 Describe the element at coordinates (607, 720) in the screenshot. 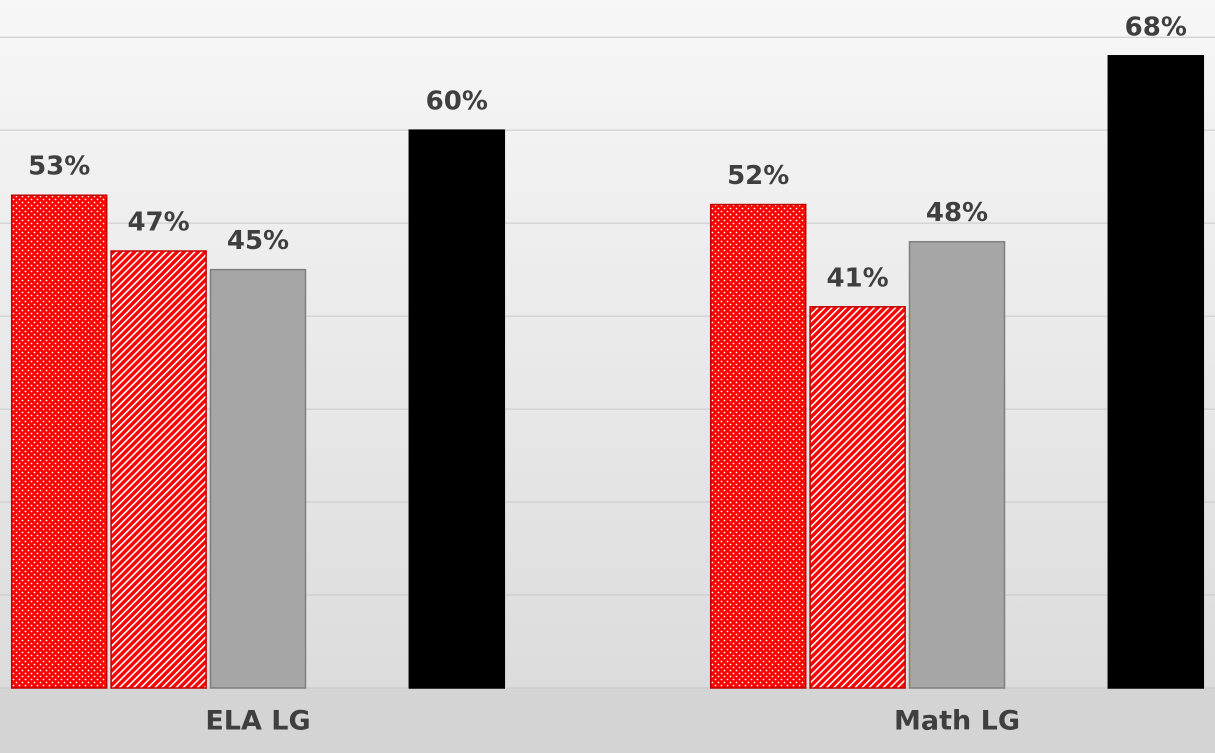

I see `category-band` at that location.